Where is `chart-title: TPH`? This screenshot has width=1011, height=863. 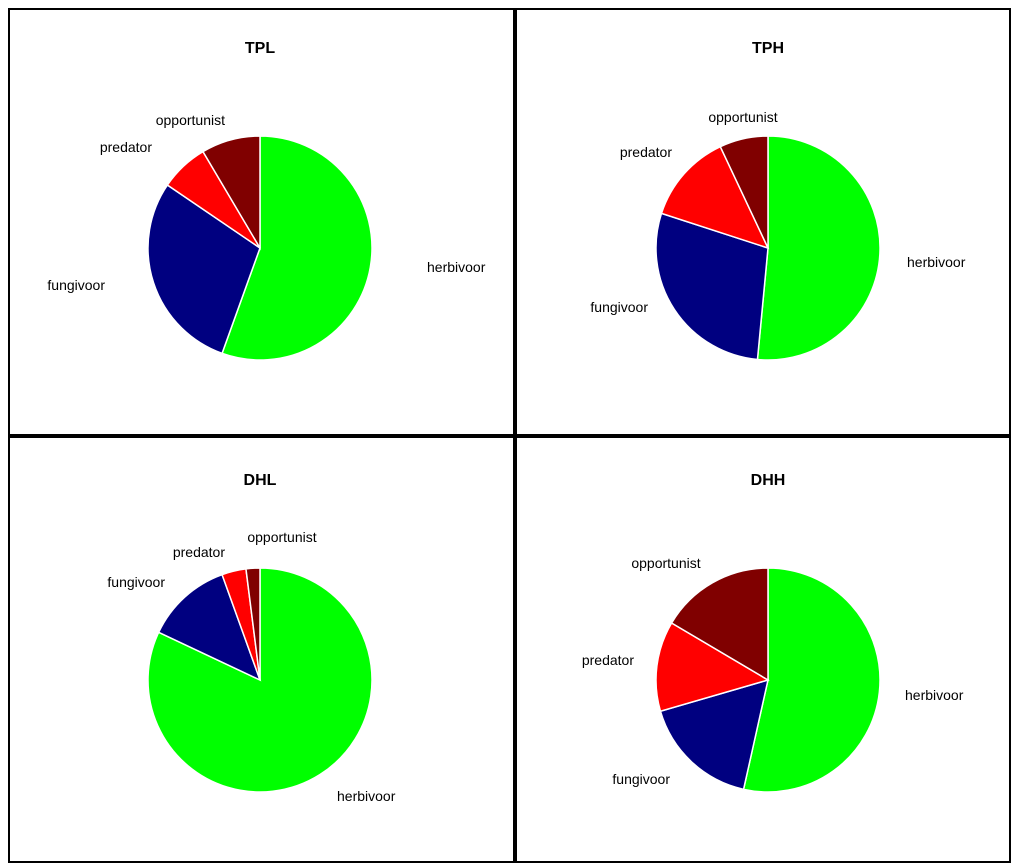
chart-title: TPH is located at coordinates (768, 48).